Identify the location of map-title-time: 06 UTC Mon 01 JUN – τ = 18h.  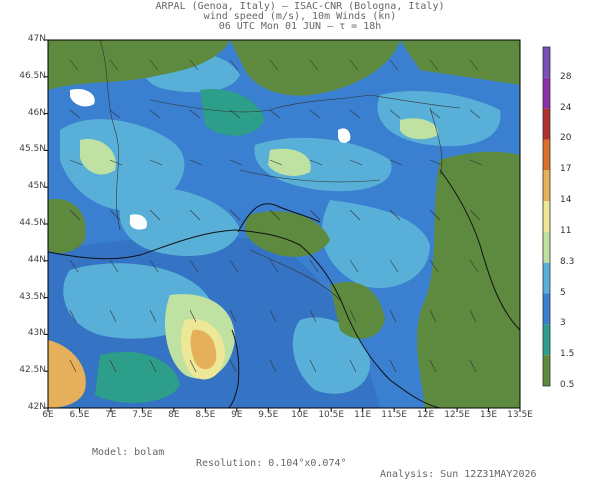
(300, 26).